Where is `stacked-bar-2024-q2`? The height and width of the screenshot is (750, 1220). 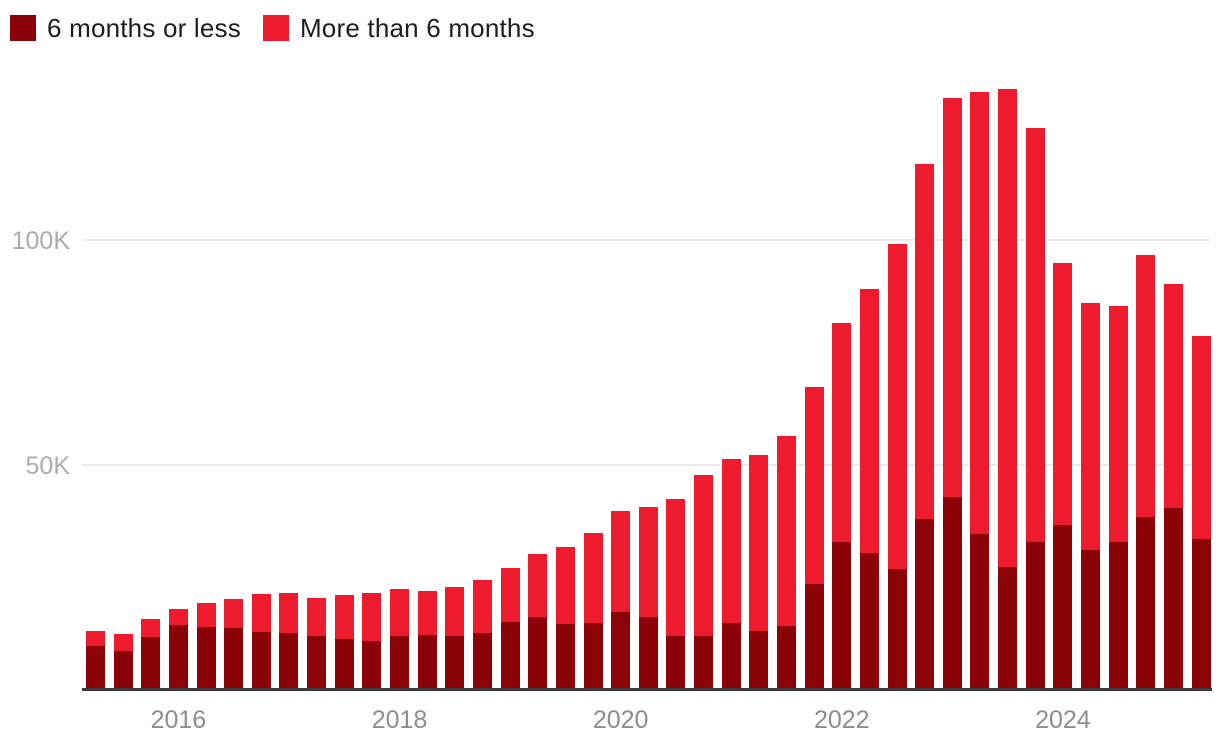 stacked-bar-2024-q2 is located at coordinates (1091, 496).